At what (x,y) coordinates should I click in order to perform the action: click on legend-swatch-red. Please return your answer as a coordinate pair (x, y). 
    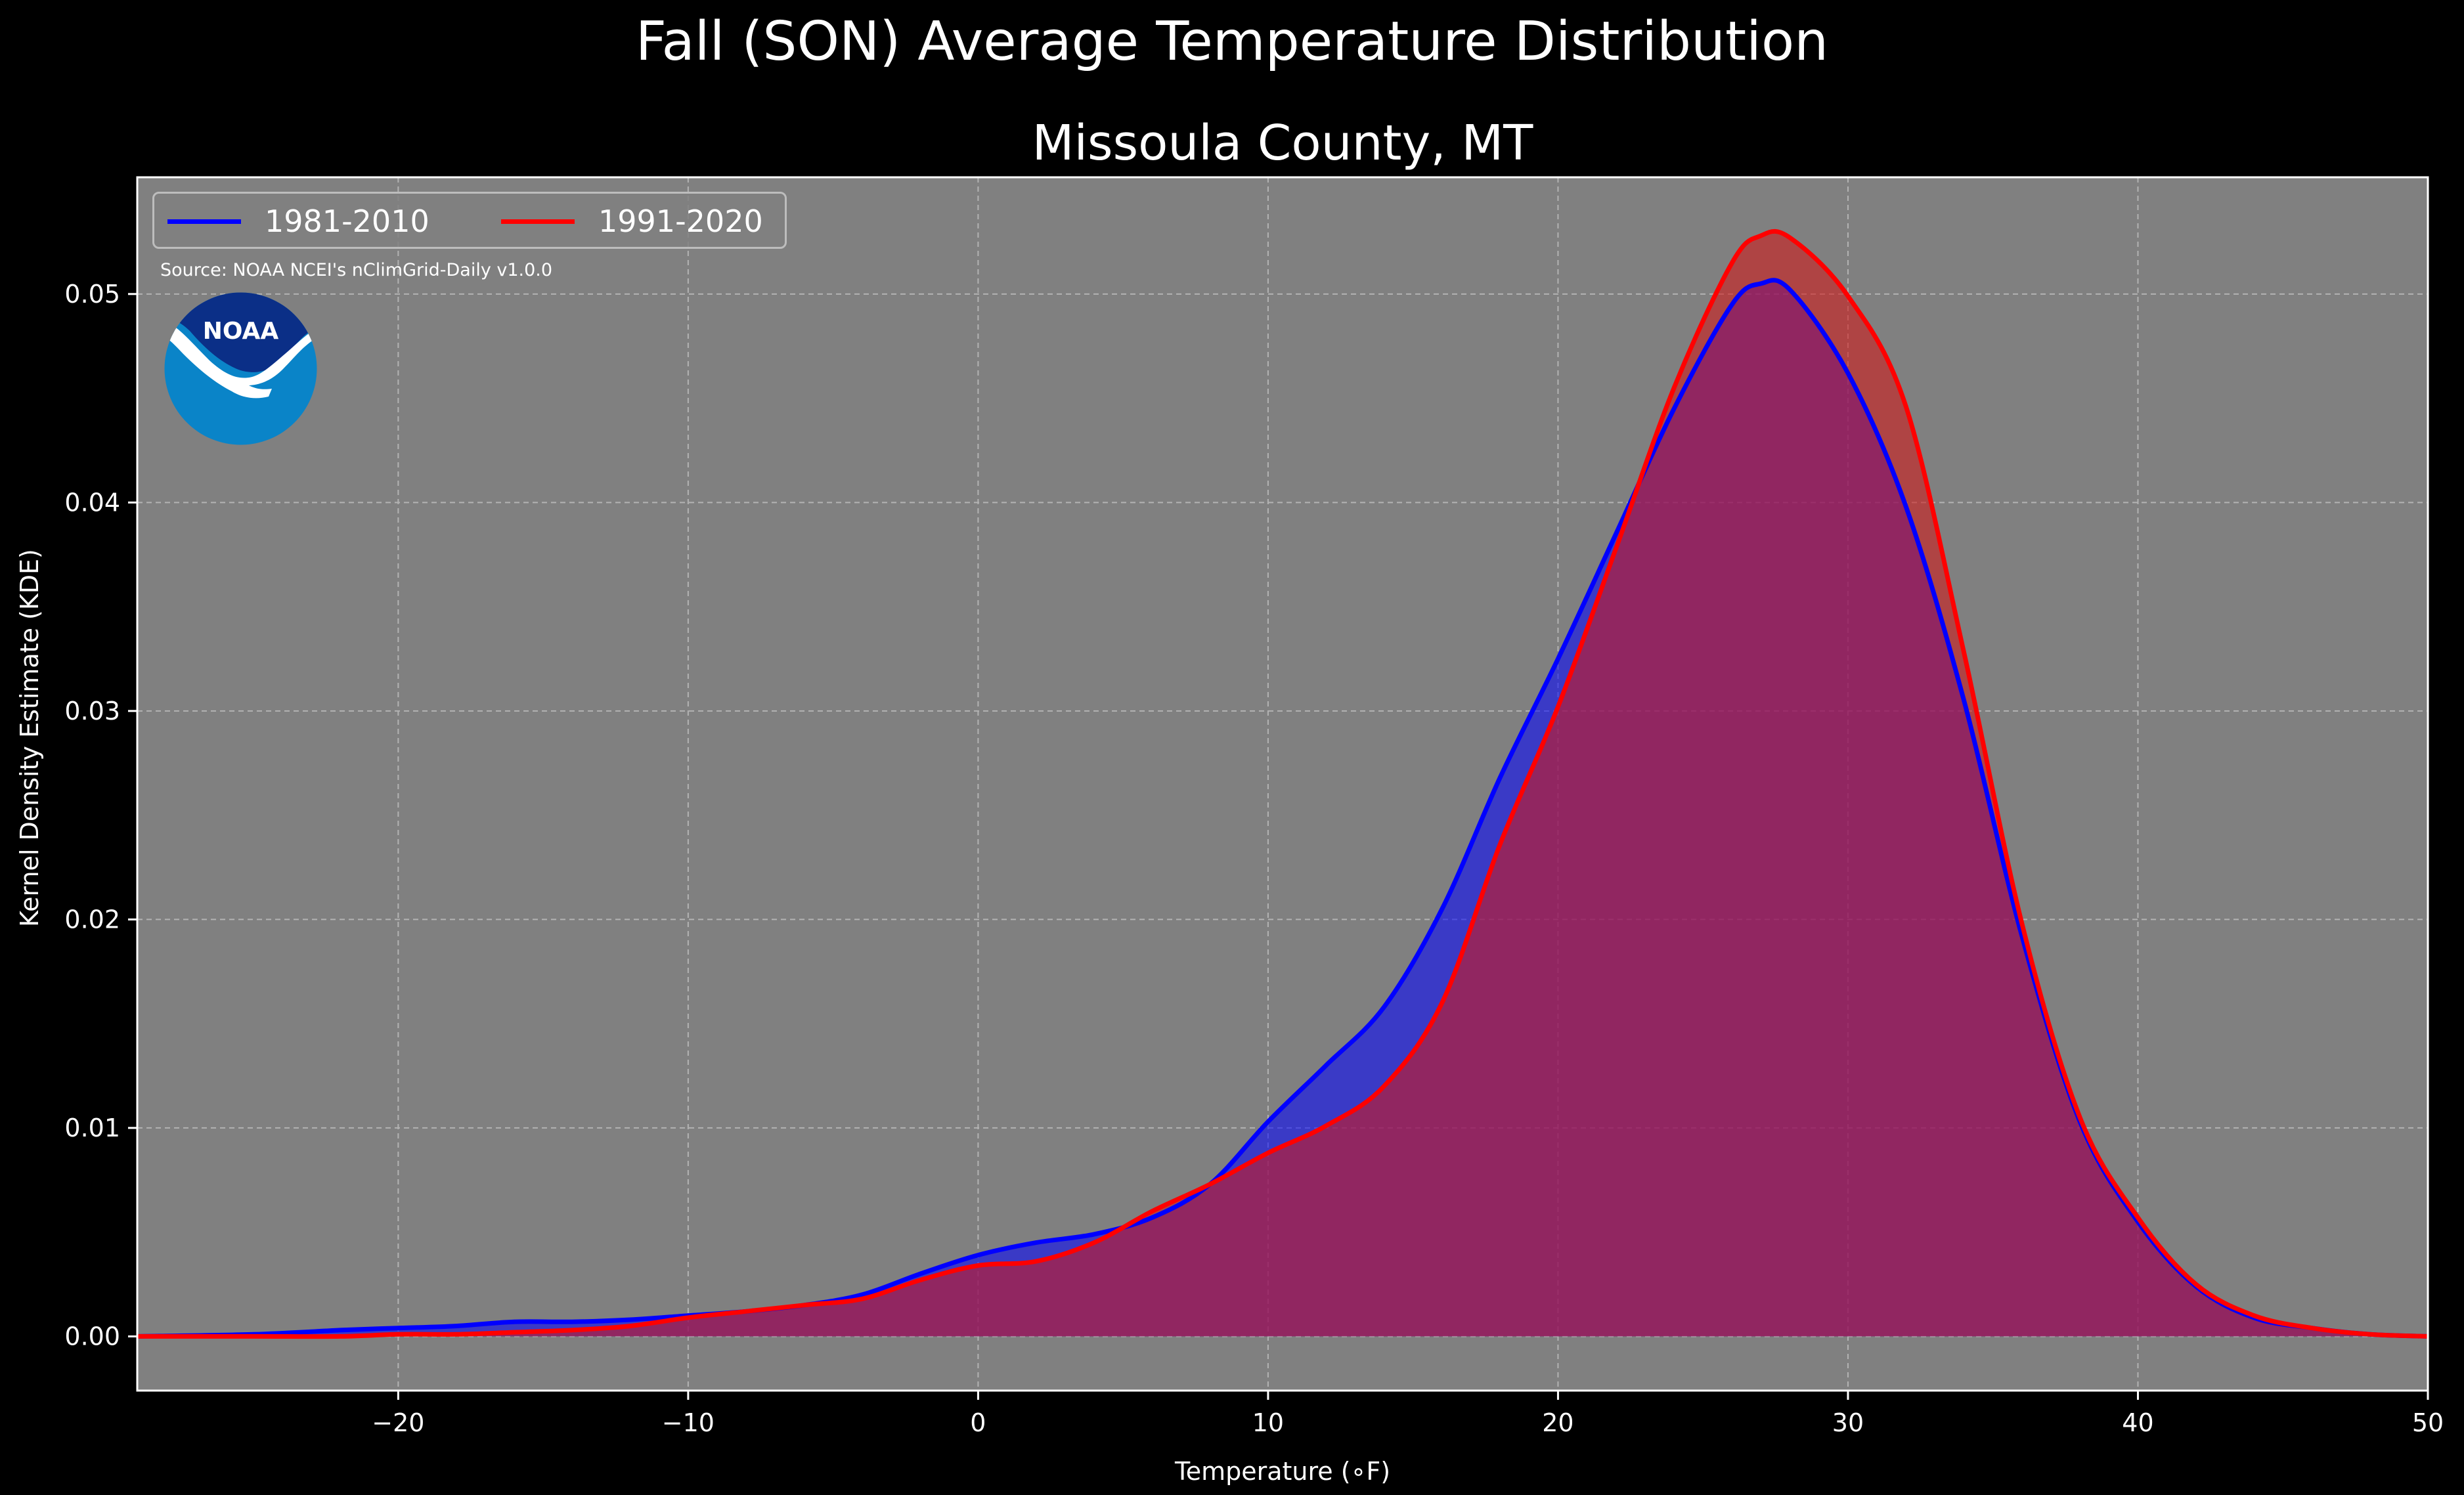
    Looking at the image, I should click on (538, 221).